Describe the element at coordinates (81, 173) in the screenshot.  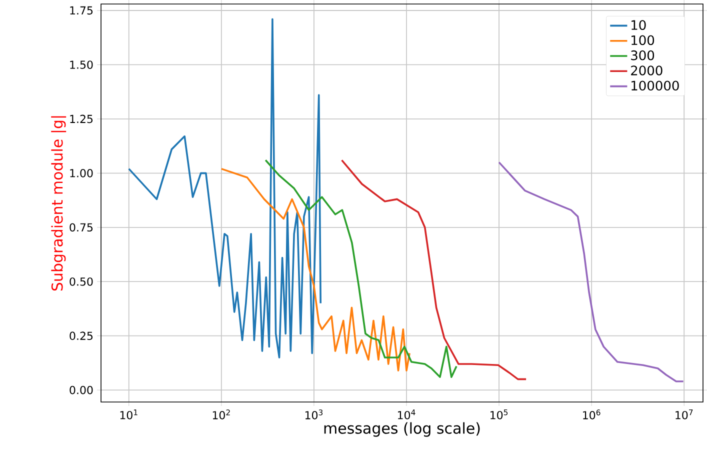
I see `y-tick-label: 1.00` at that location.